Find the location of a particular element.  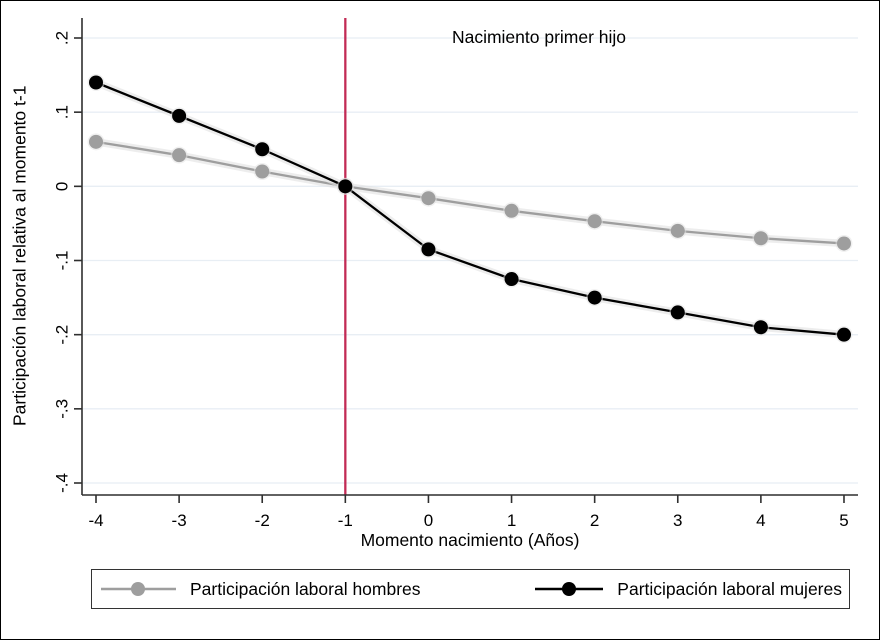

y-tick-label: 0 is located at coordinates (62, 186).